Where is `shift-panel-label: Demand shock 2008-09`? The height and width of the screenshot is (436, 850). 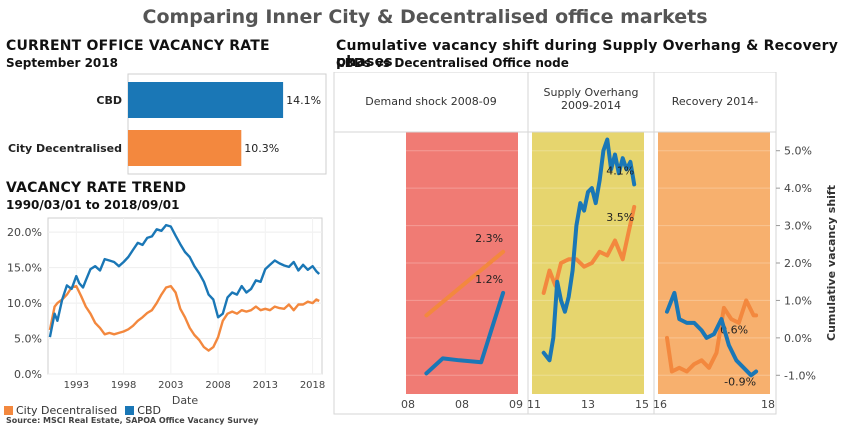 shift-panel-label: Demand shock 2008-09 is located at coordinates (430, 101).